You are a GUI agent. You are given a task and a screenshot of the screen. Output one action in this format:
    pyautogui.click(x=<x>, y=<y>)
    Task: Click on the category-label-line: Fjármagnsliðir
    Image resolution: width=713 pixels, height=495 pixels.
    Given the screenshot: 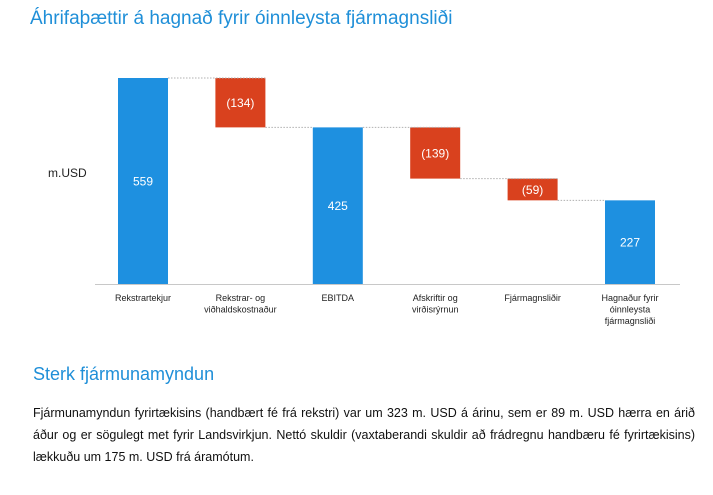 What is the action you would take?
    pyautogui.click(x=532, y=298)
    